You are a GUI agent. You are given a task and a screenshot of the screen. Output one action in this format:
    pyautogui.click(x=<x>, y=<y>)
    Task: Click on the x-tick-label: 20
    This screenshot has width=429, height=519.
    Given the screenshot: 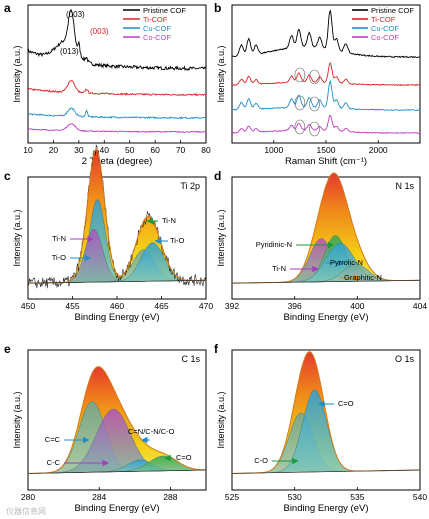 What is the action you would take?
    pyautogui.click(x=54, y=150)
    